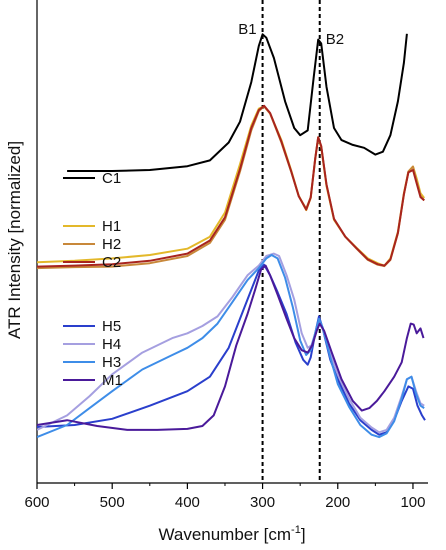 The width and height of the screenshot is (446, 550). Describe the element at coordinates (303, 534) in the screenshot. I see `x-axis-label-close: ]` at that location.